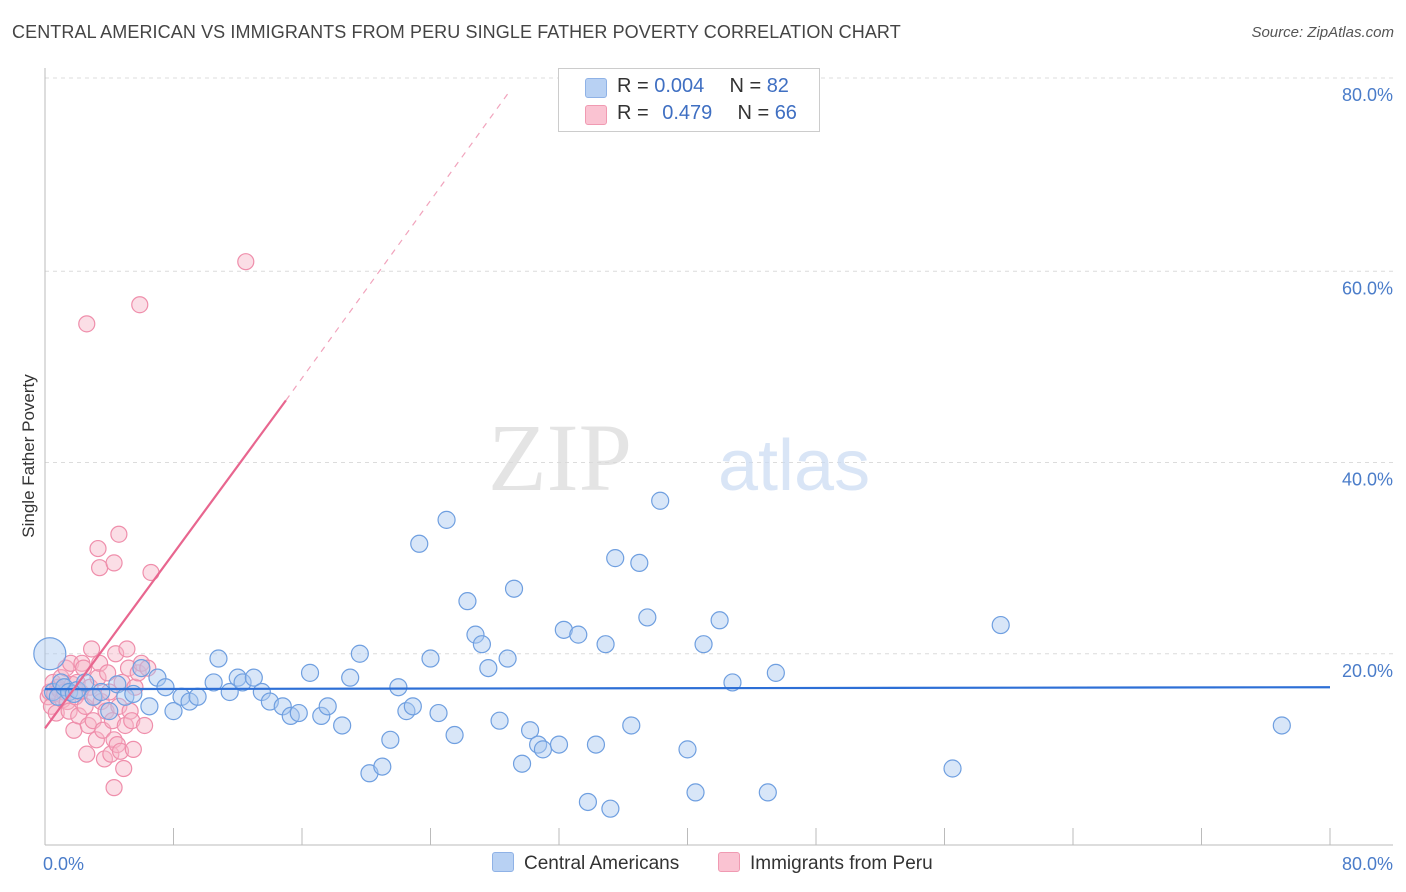 The width and height of the screenshot is (1406, 892). Describe the element at coordinates (1367, 95) in the screenshot. I see `y-tick-label: 80.0%` at that location.